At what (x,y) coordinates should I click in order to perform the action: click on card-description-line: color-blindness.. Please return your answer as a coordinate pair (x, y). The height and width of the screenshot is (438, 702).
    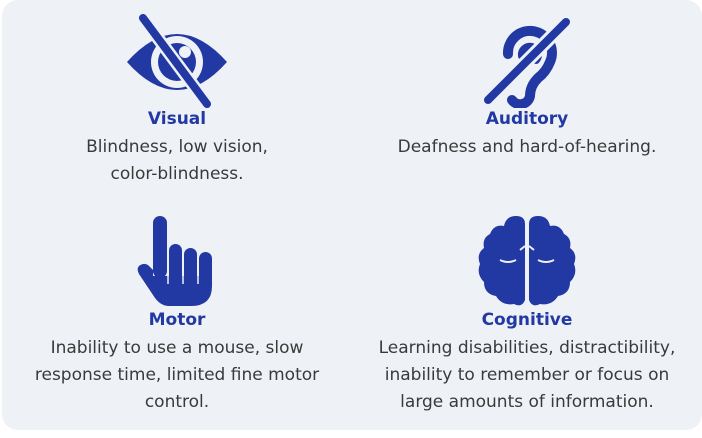
    Looking at the image, I should click on (177, 174).